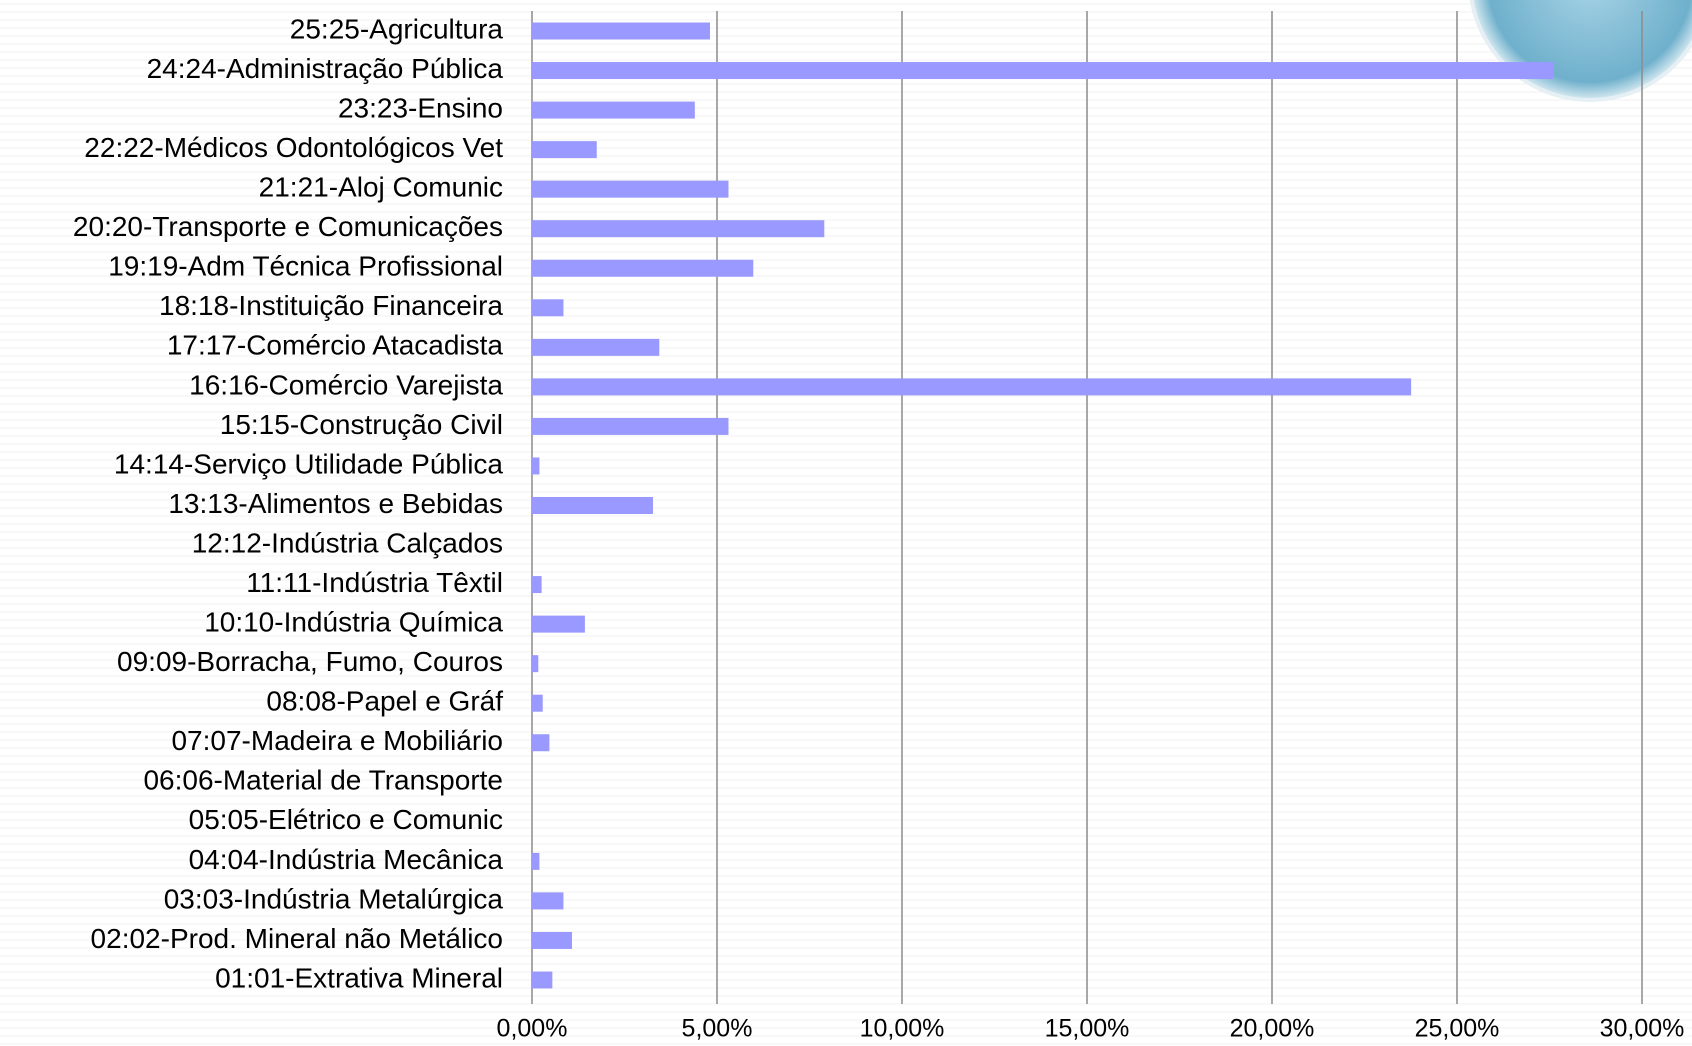  What do you see at coordinates (420, 107) in the screenshot?
I see `y-tick-label: 23:23-Ensino` at bounding box center [420, 107].